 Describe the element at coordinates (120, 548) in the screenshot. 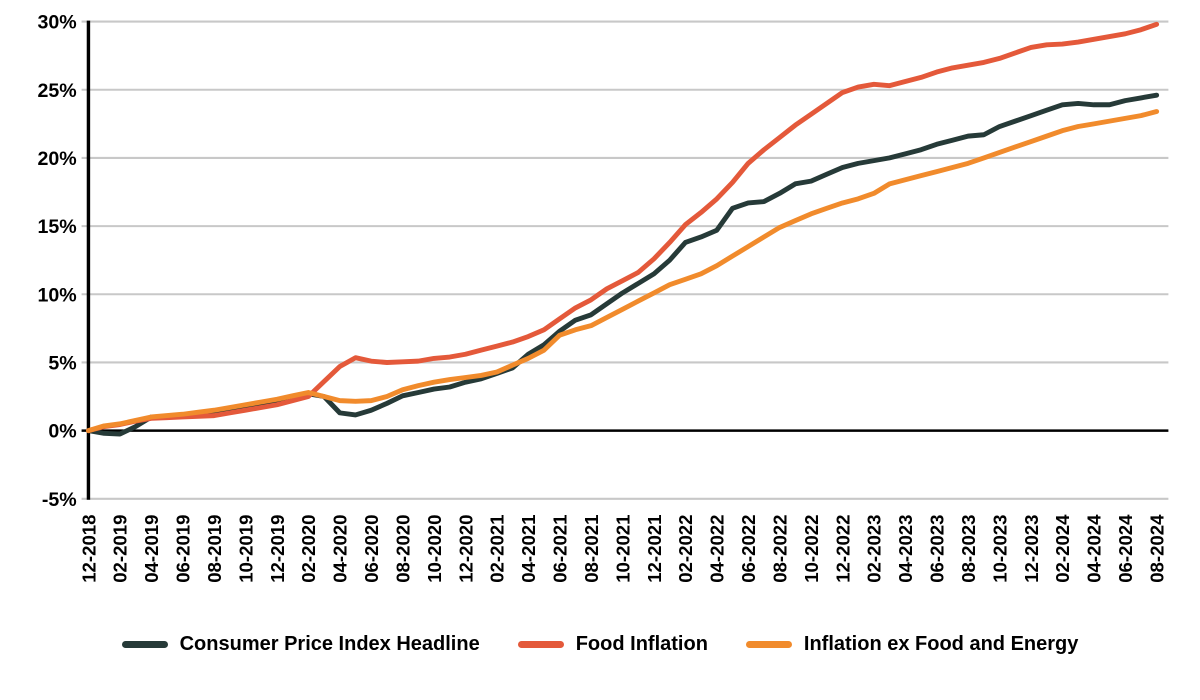

I see `x-axis-tick-label: 02-2019` at that location.